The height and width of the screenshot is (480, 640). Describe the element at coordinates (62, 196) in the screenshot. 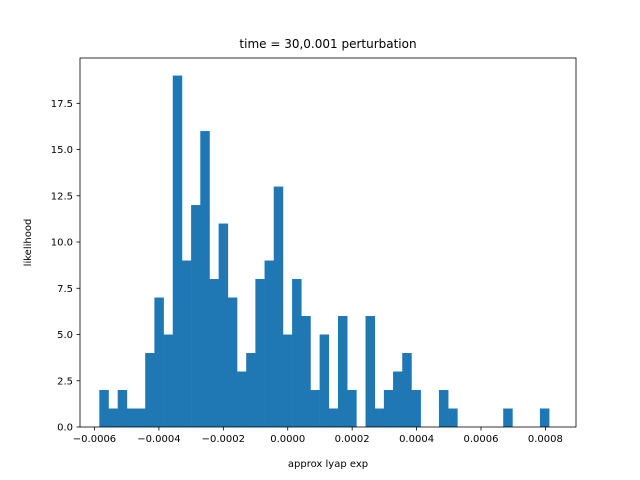

I see `y-tick-label: 12.5` at that location.